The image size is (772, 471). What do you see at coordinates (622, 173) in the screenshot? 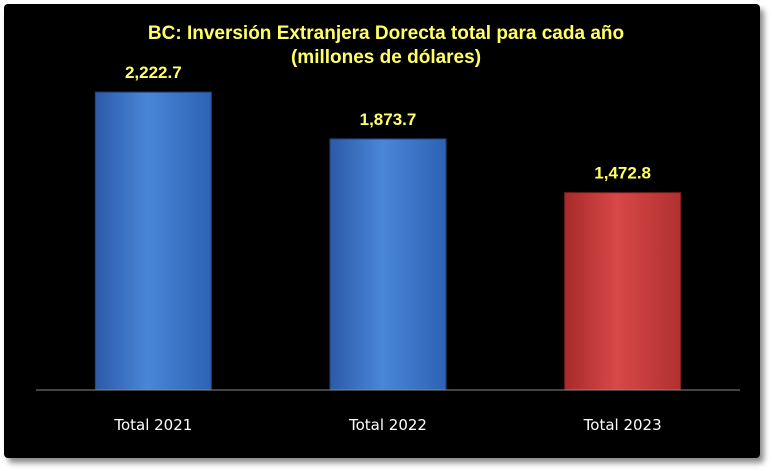
I see `value-label-3: 1,472.8` at bounding box center [622, 173].